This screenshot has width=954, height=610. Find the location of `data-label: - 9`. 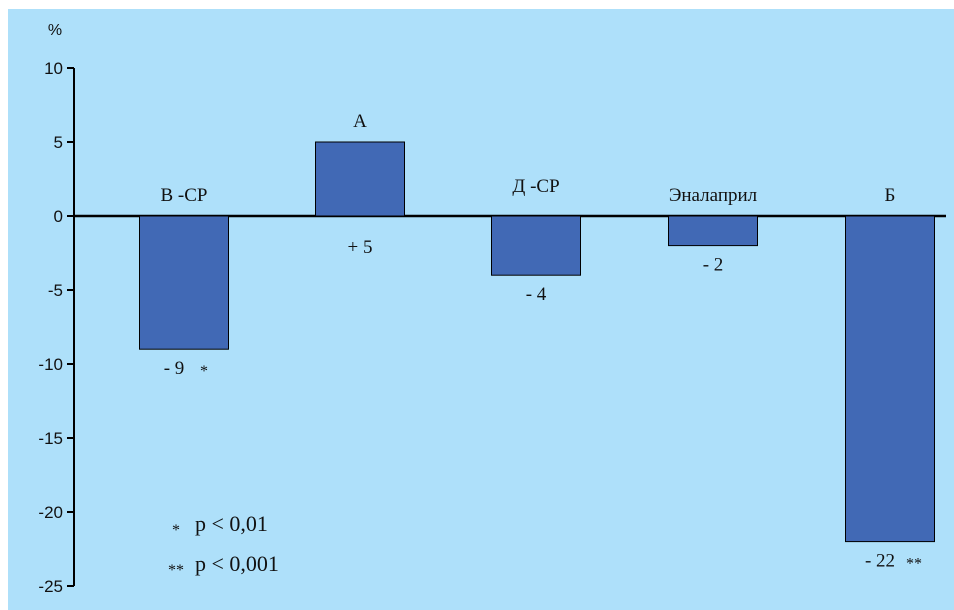

data-label: - 9 is located at coordinates (174, 368).